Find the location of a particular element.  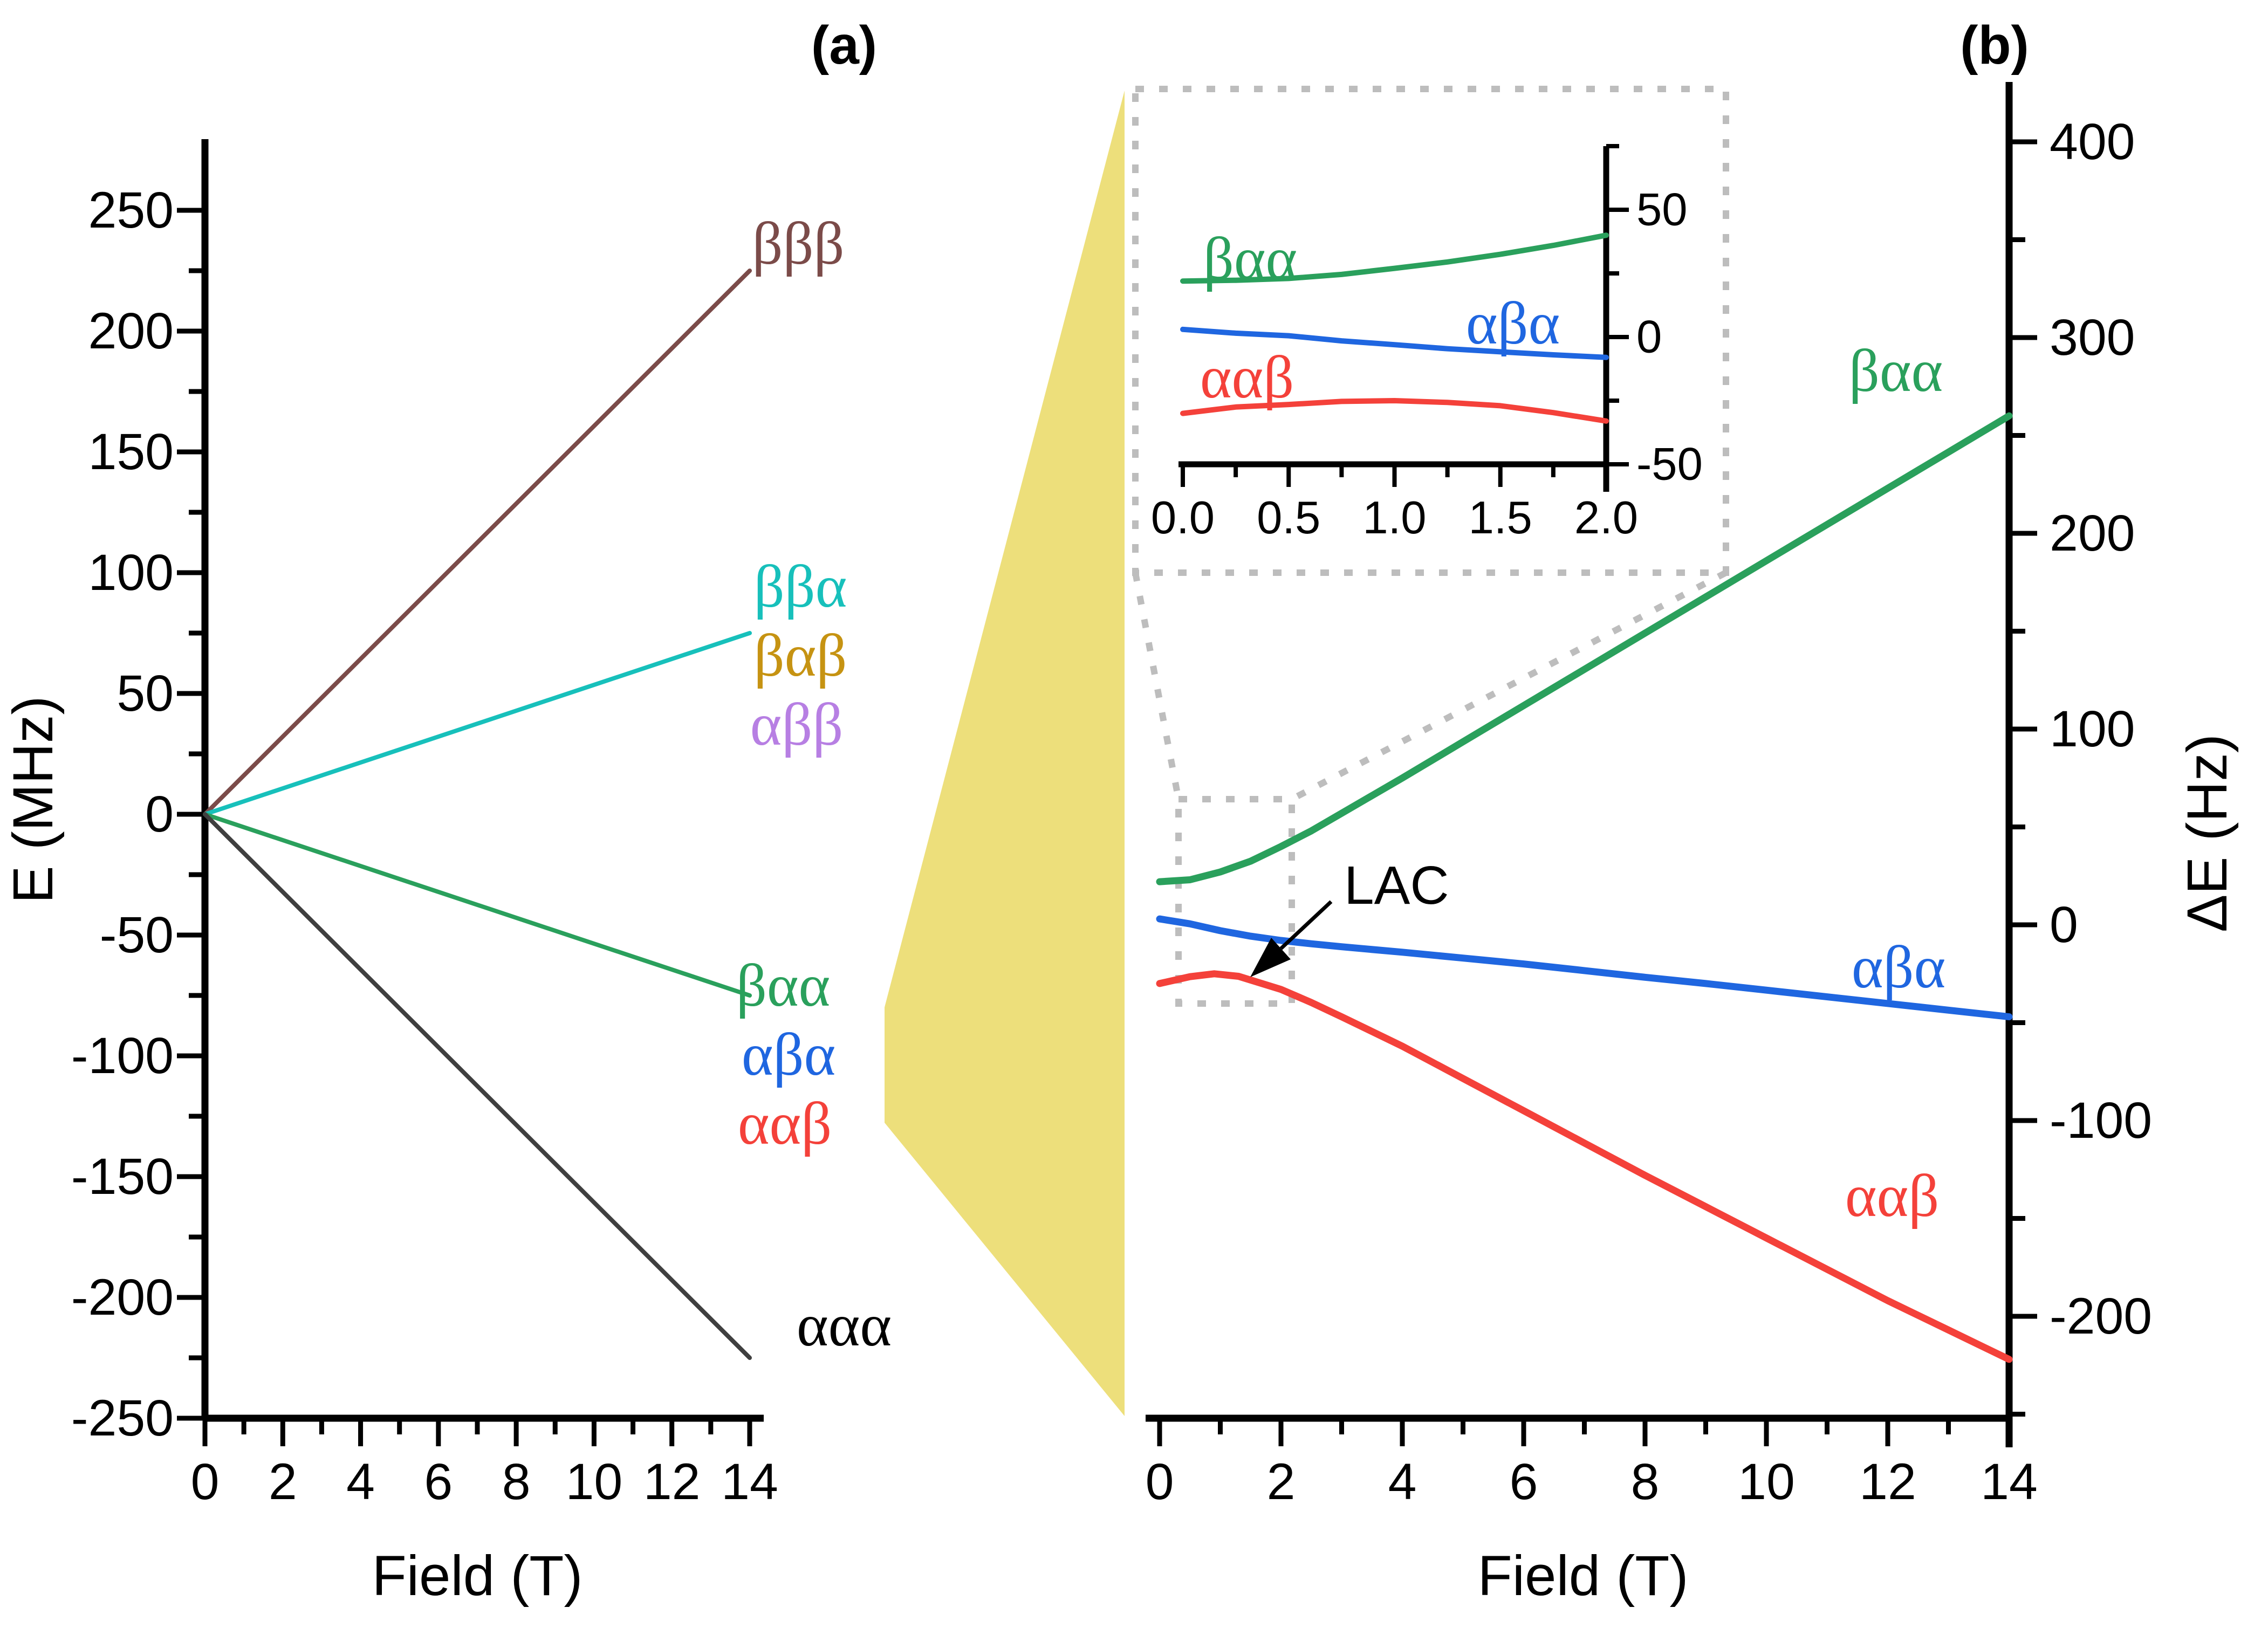

inset-border-box is located at coordinates (1430, 331).